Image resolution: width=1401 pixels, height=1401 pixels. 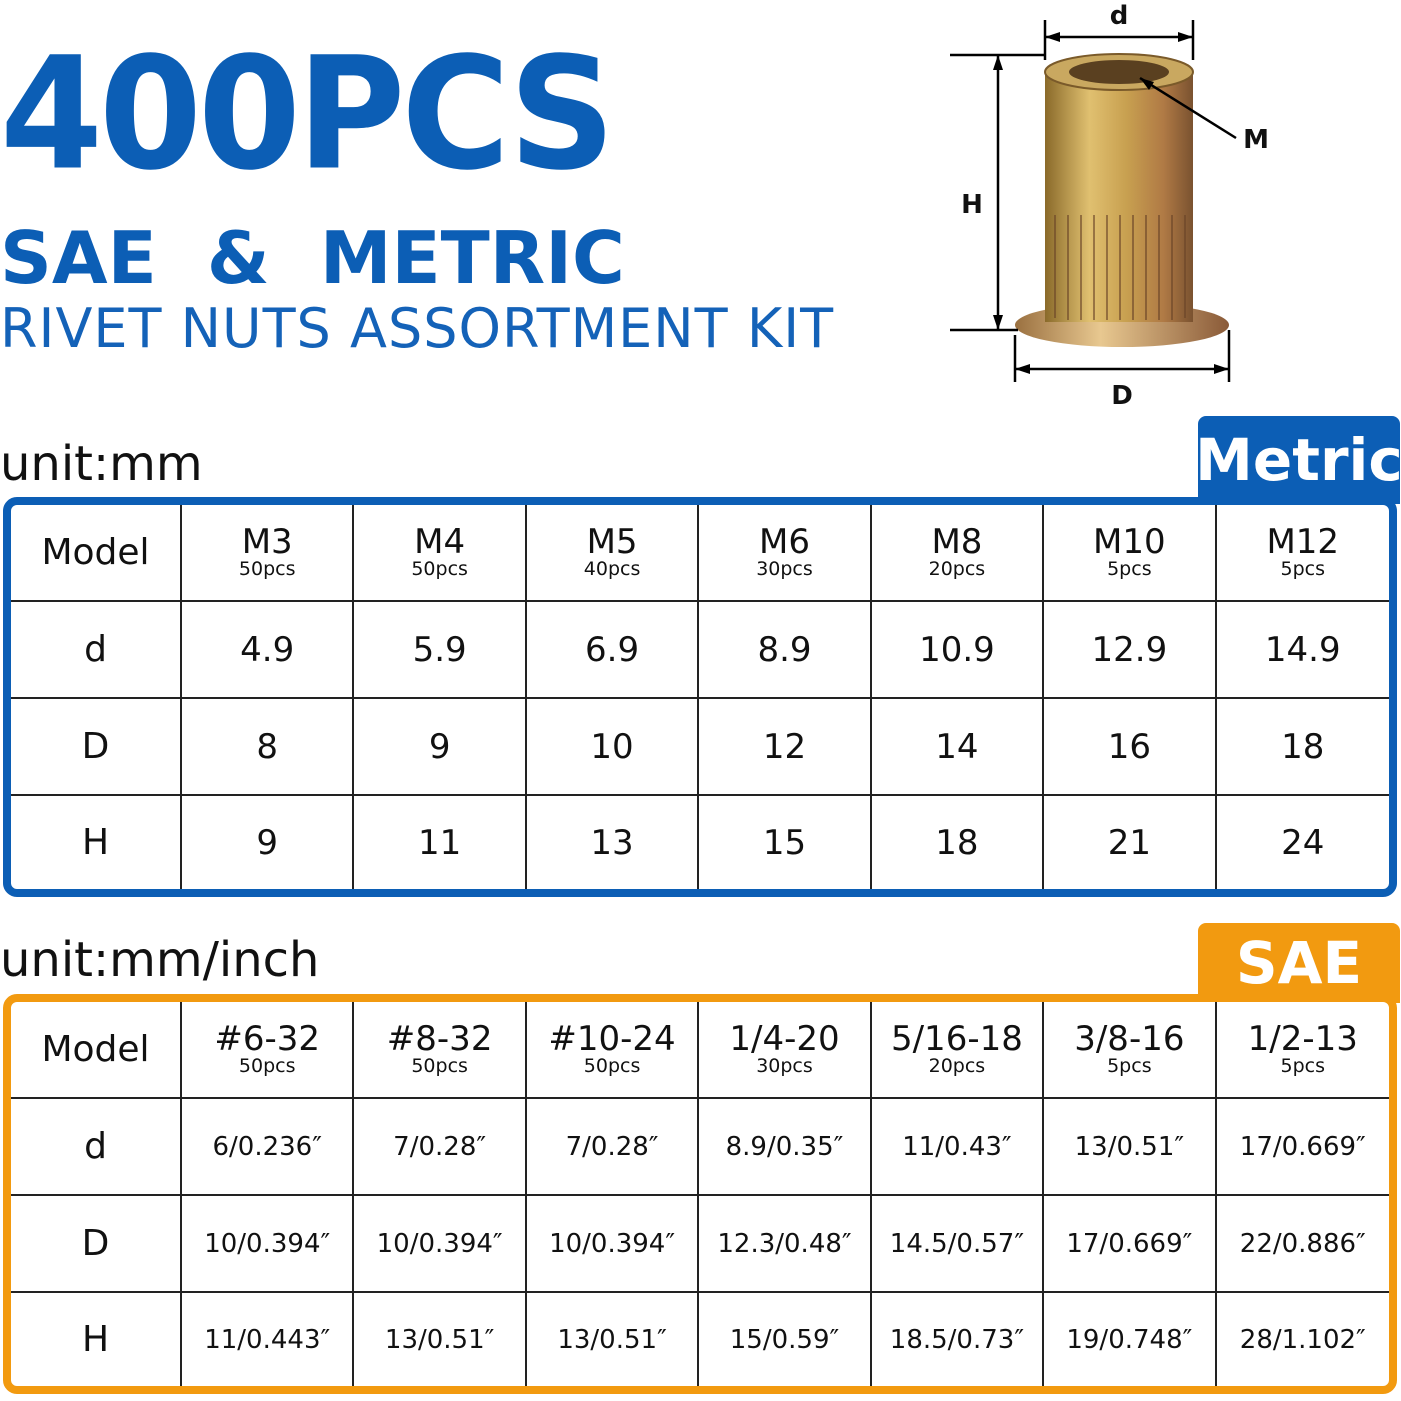 What do you see at coordinates (956, 1039) in the screenshot?
I see `model-name: 5/16-18` at bounding box center [956, 1039].